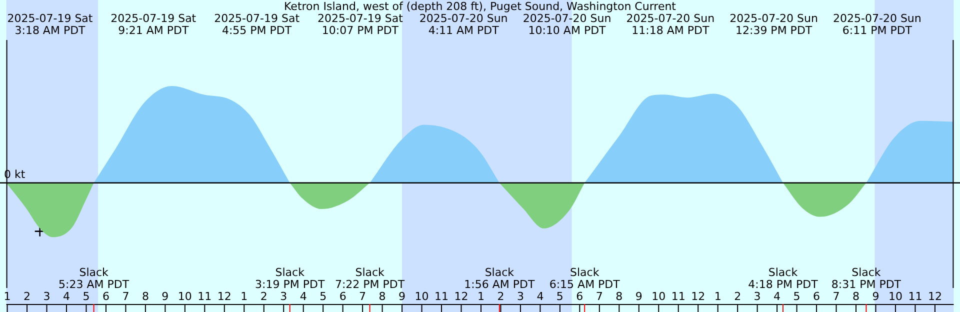 The width and height of the screenshot is (960, 312). Describe the element at coordinates (480, 6) in the screenshot. I see `chart-title: Ketron Island, west of (depth 208 ft), Puget Sound, Washington Current` at that location.